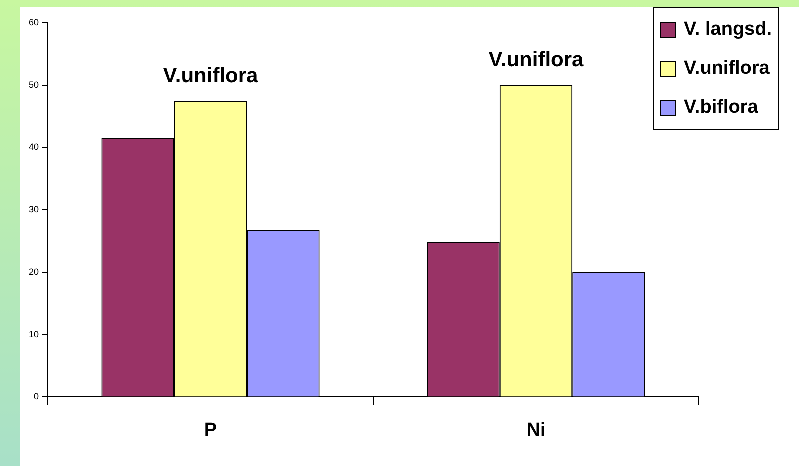  I want to click on y-tick-label: 30, so click(34, 209).